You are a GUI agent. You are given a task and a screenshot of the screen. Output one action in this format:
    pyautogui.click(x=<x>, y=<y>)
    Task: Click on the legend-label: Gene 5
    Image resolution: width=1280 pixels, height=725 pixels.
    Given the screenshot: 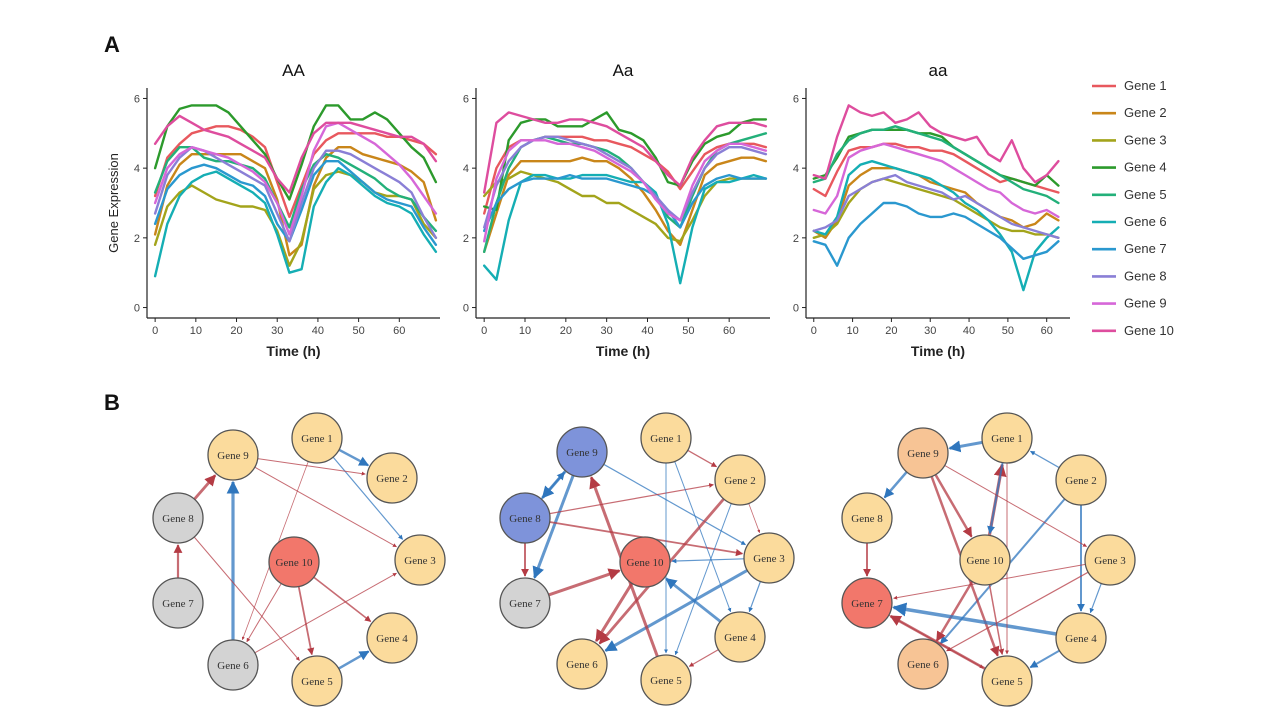 What is the action you would take?
    pyautogui.click(x=1145, y=194)
    